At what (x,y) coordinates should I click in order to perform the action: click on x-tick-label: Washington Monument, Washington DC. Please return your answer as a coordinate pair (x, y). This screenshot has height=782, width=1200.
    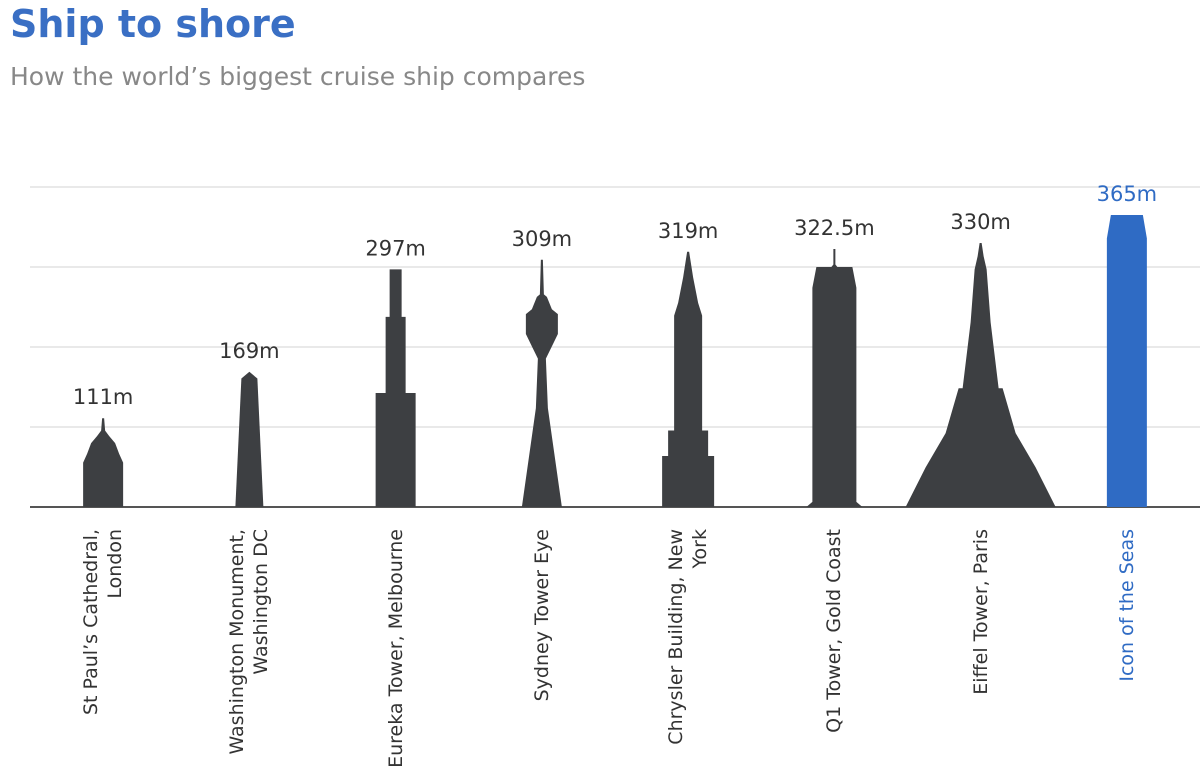
    Looking at the image, I should click on (249, 642).